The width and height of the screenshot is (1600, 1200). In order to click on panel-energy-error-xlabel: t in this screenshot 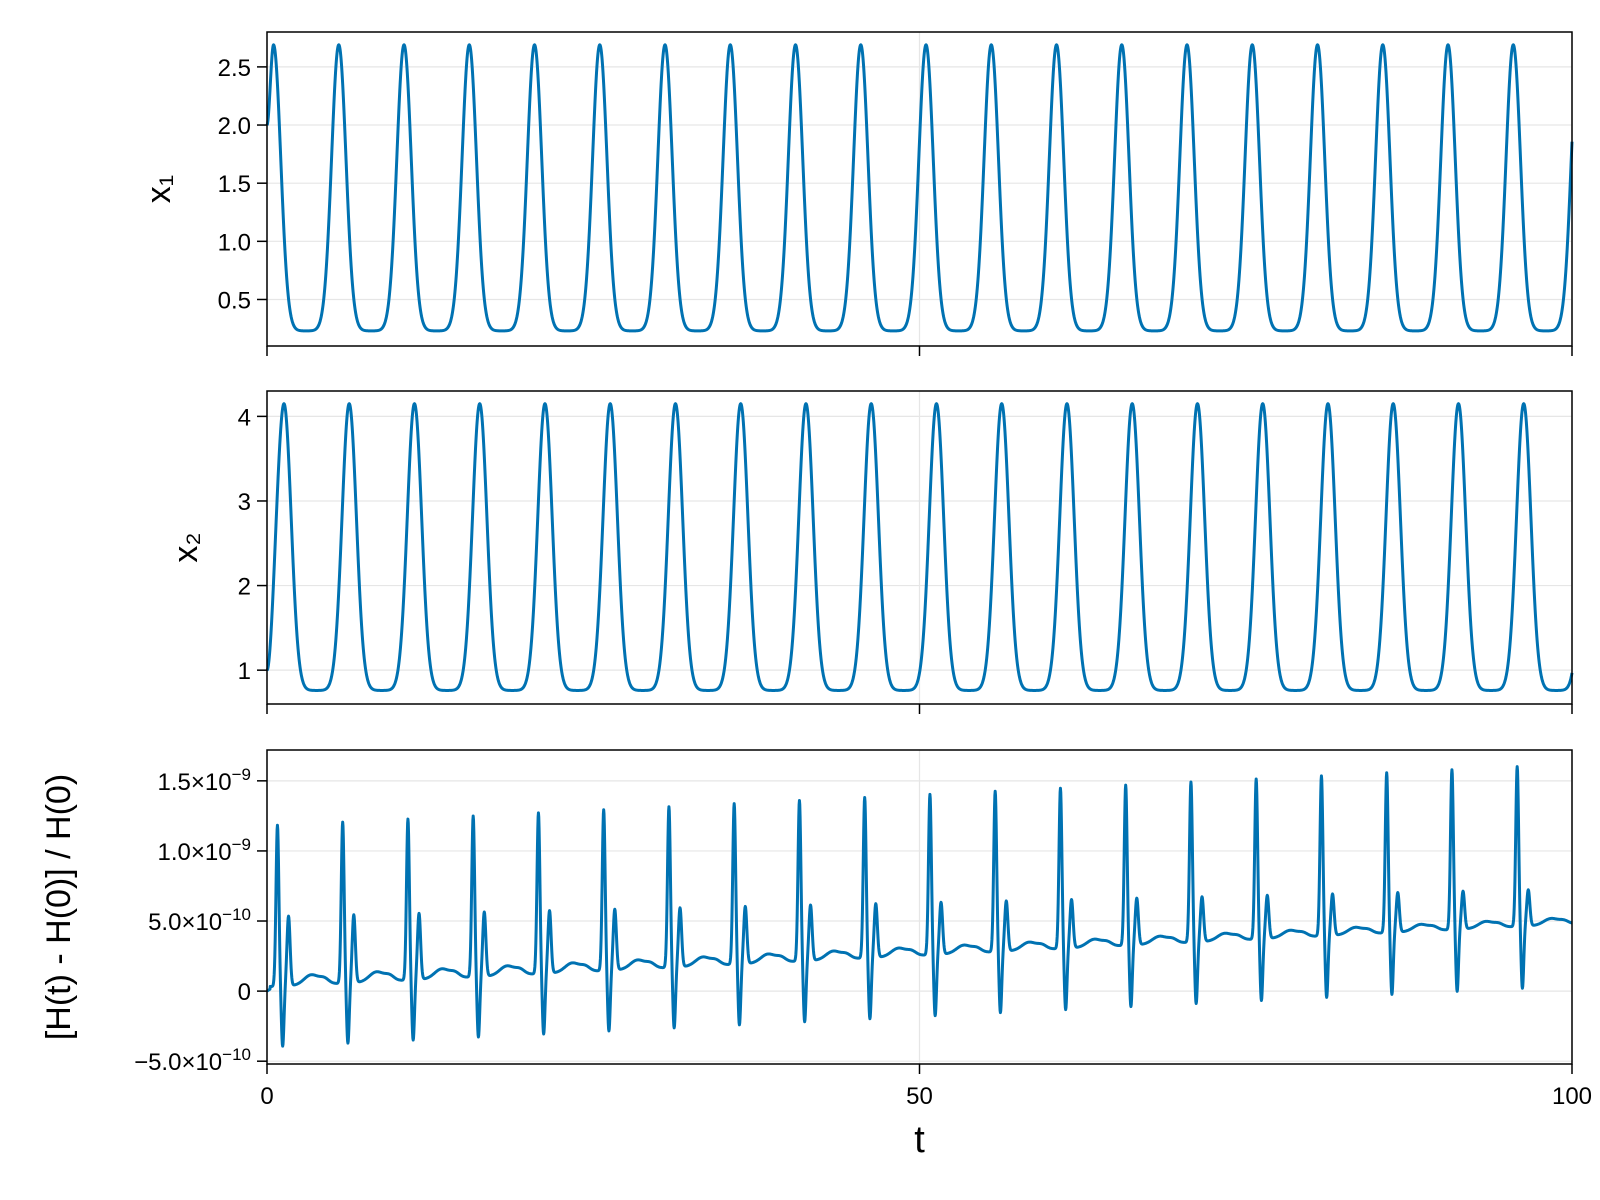, I will do `click(919, 1140)`.